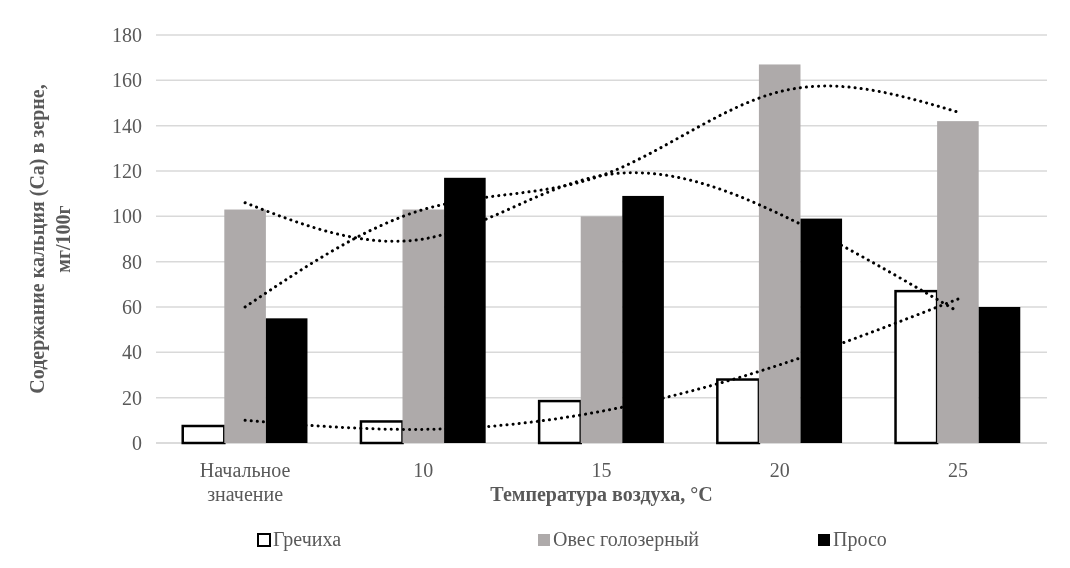 Image resolution: width=1070 pixels, height=568 pixels. Describe the element at coordinates (50, 239) in the screenshot. I see `y-axis-title: Содержание кальция (Ca) в зерне, мг/100г` at that location.